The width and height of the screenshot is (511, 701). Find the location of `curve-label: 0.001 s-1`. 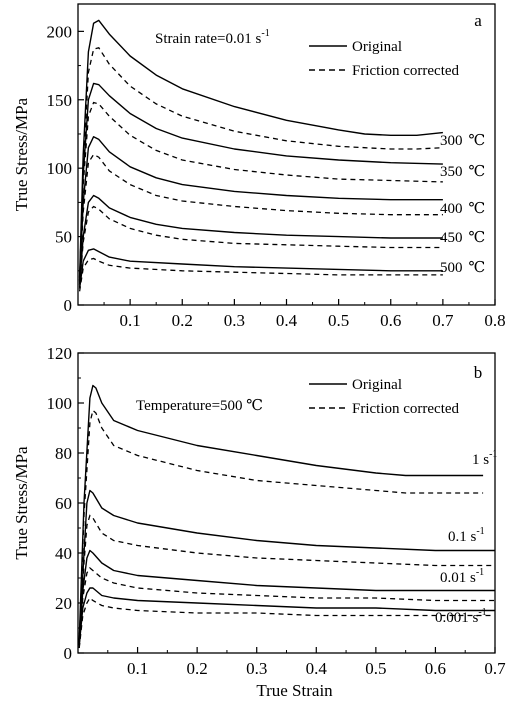

curve-label: 0.001 s-1 is located at coordinates (461, 616).